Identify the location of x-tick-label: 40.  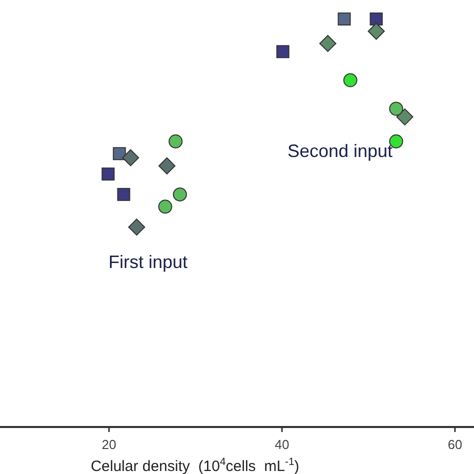
(282, 444).